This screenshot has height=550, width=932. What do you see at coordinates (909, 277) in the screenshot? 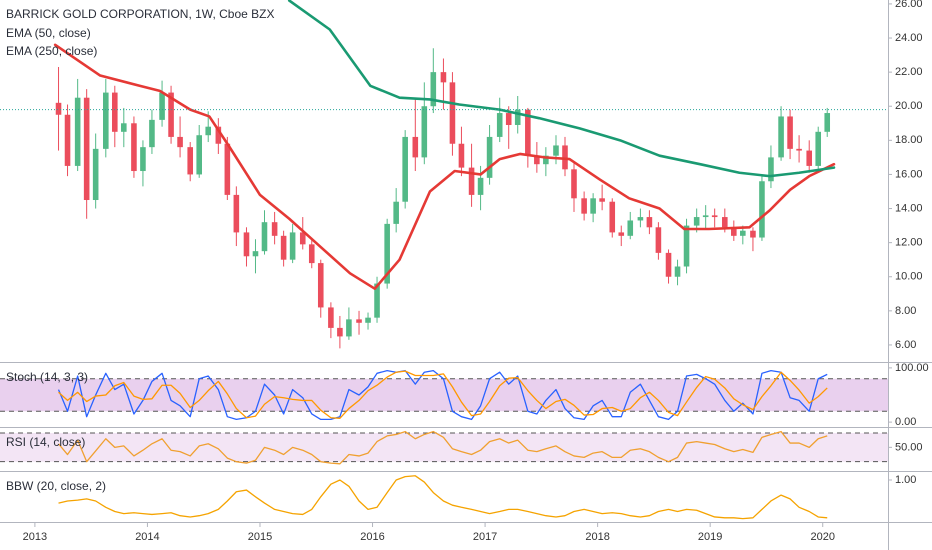
I see `y-tick-label: 10.00` at bounding box center [909, 277].